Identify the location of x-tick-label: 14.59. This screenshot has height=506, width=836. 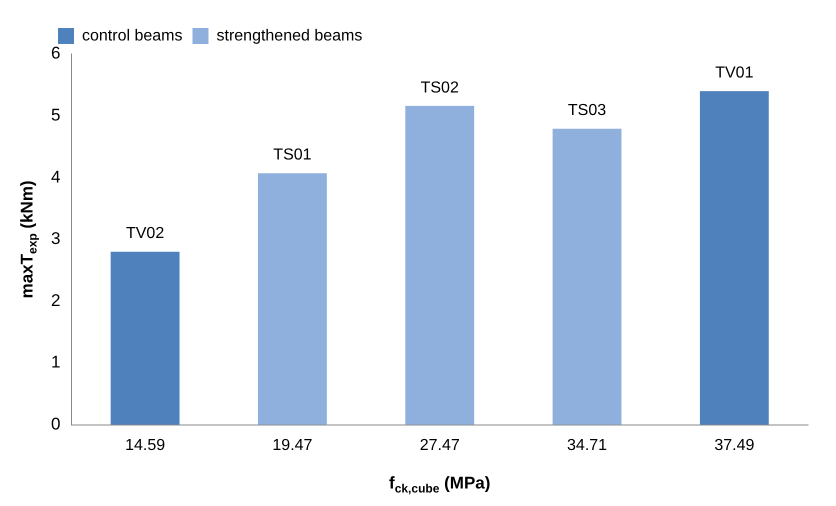
(145, 445).